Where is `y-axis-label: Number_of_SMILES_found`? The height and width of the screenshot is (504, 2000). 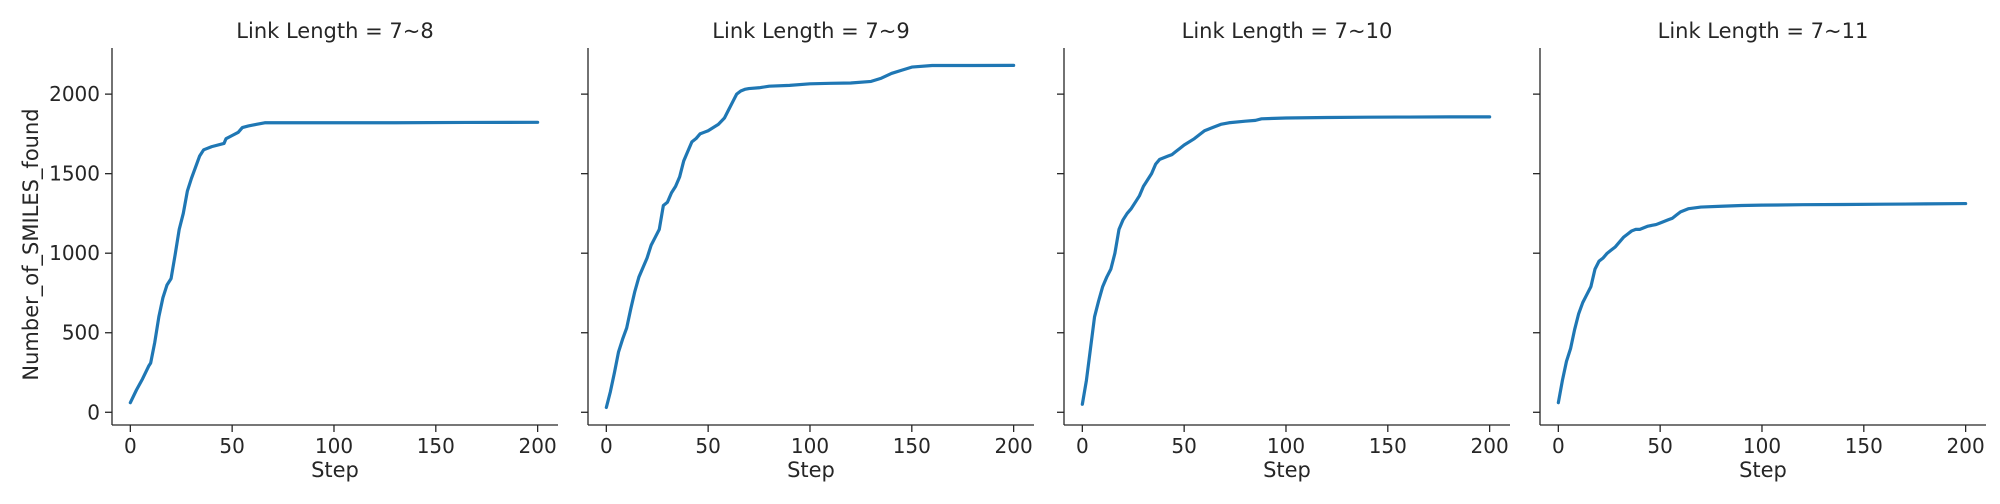 y-axis-label: Number_of_SMILES_found is located at coordinates (31, 244).